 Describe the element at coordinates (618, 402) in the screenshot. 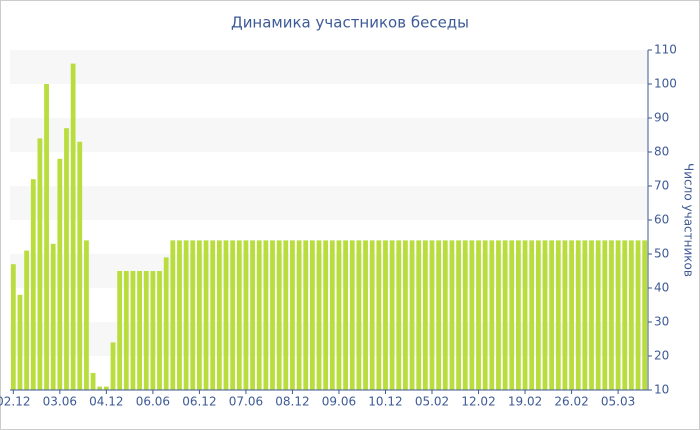

I see `x-tick-label: 05.03` at that location.